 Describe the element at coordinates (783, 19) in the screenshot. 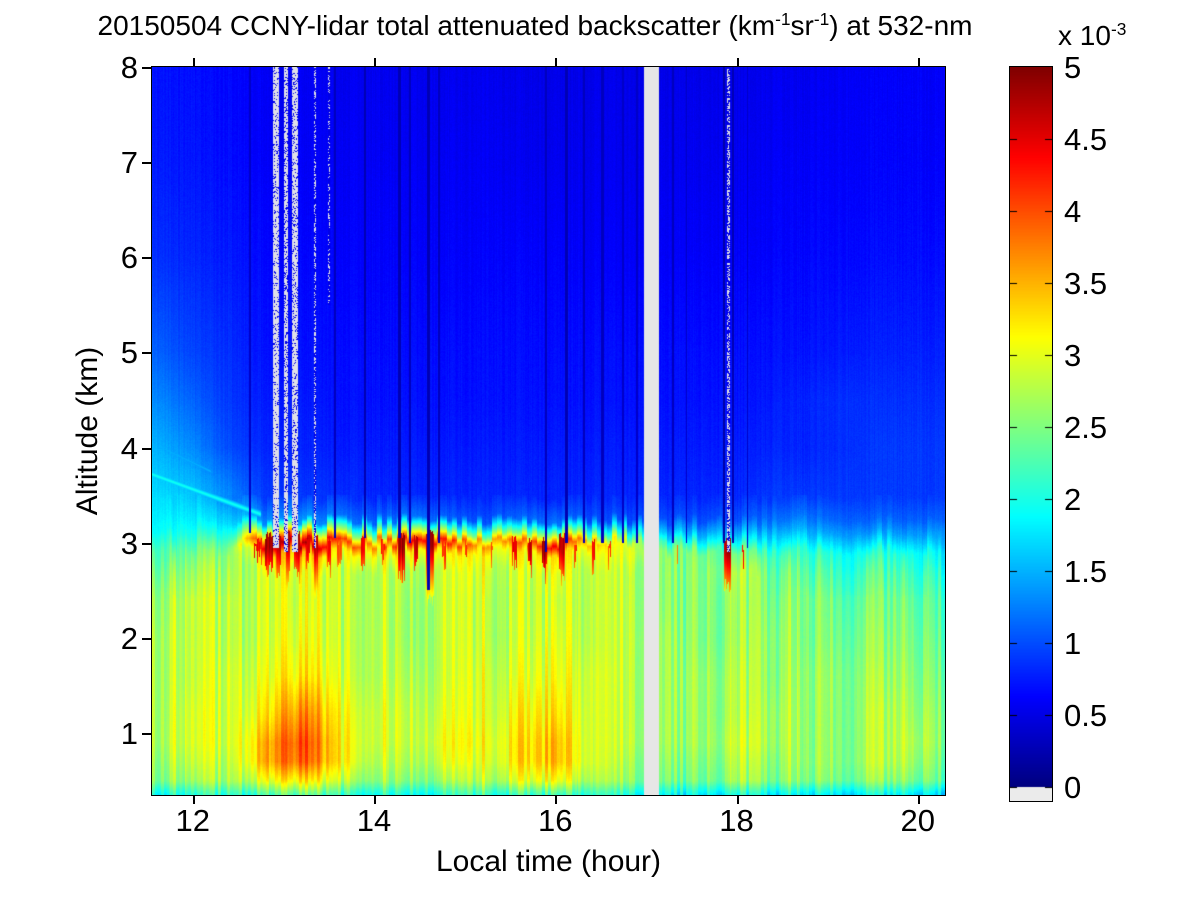

I see `title-superscript-1: -1` at that location.